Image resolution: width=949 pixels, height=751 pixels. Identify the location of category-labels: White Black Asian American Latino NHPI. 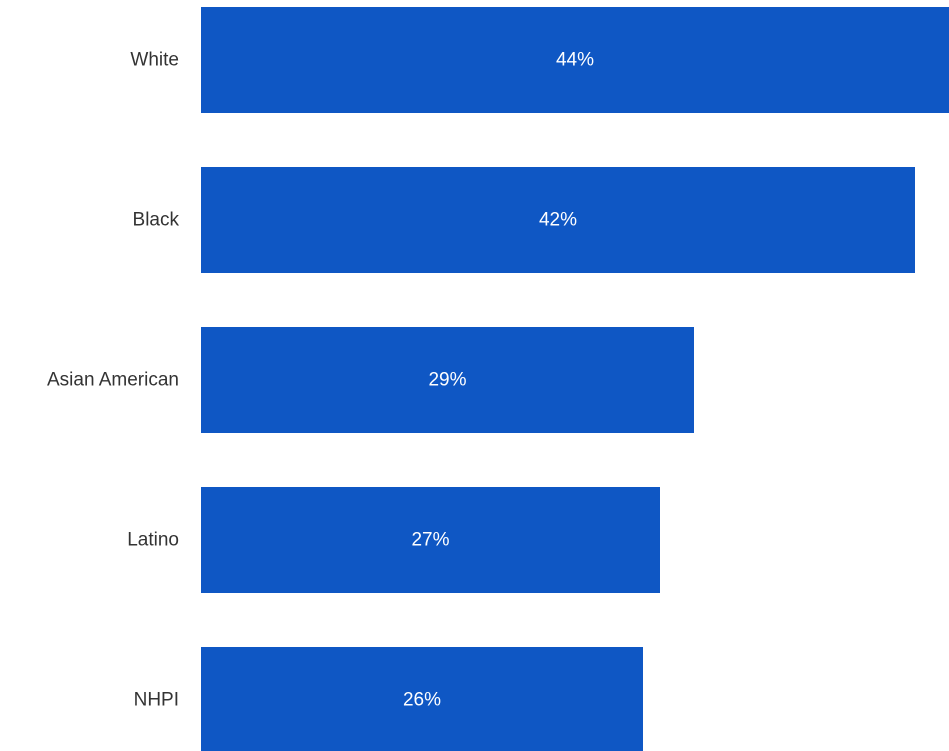
(113, 380).